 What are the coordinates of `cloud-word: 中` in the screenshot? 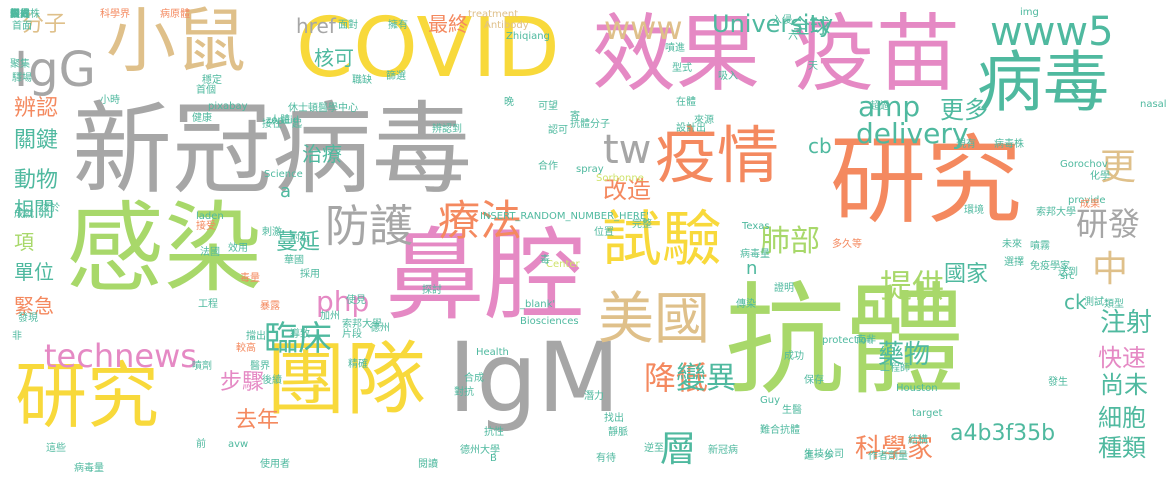 It's located at (1110, 270).